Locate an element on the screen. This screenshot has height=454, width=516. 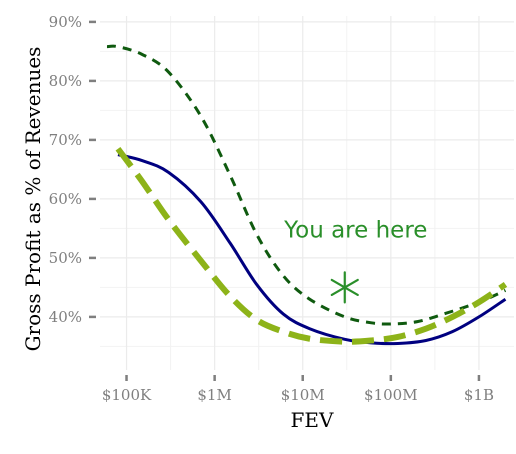
x-tick-label: $10M is located at coordinates (303, 395).